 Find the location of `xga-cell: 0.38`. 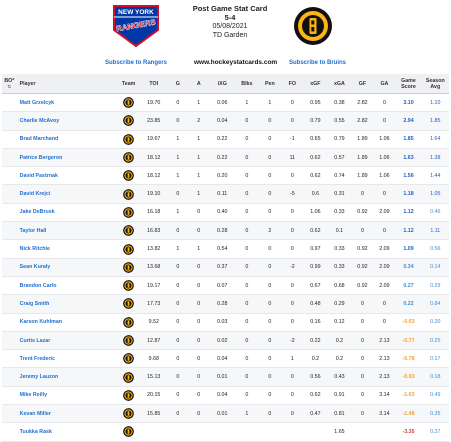

xga-cell: 0.38 is located at coordinates (339, 103).